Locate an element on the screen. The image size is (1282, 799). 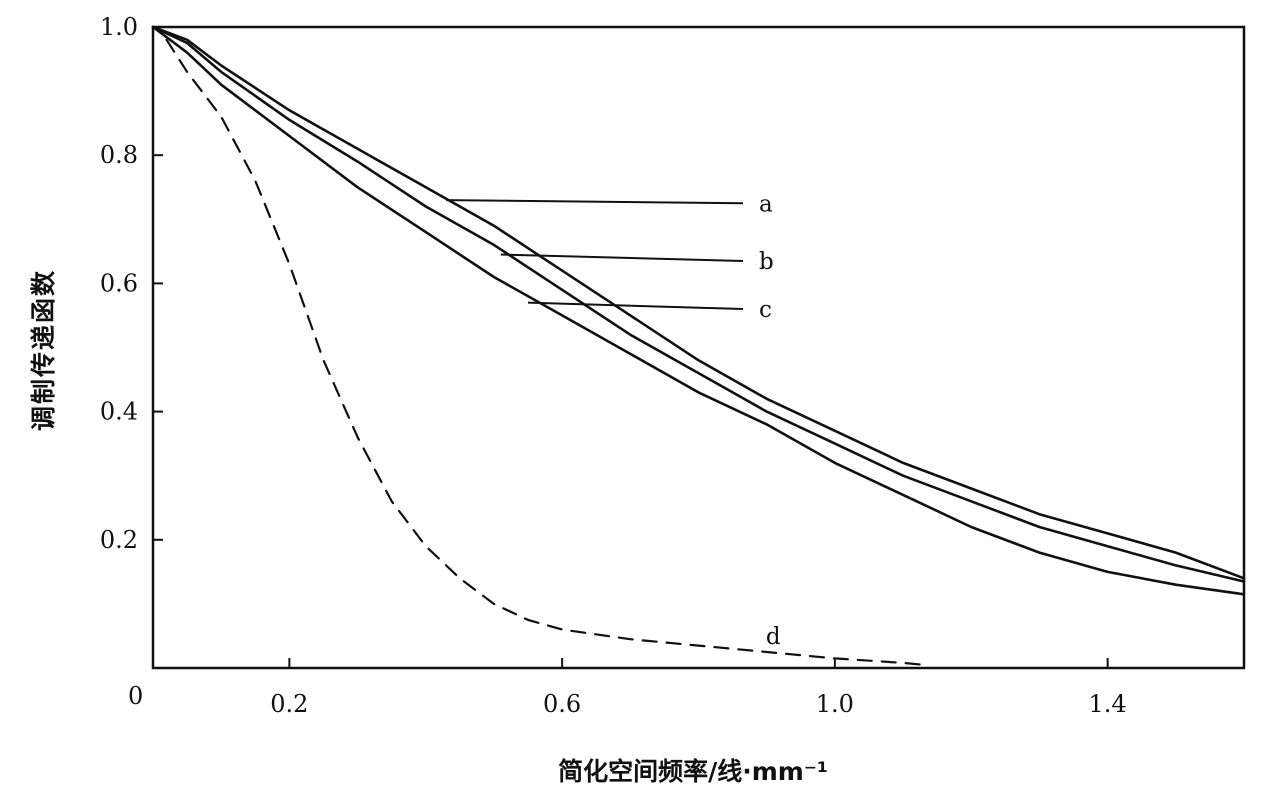
series-label-c: c is located at coordinates (765, 310).